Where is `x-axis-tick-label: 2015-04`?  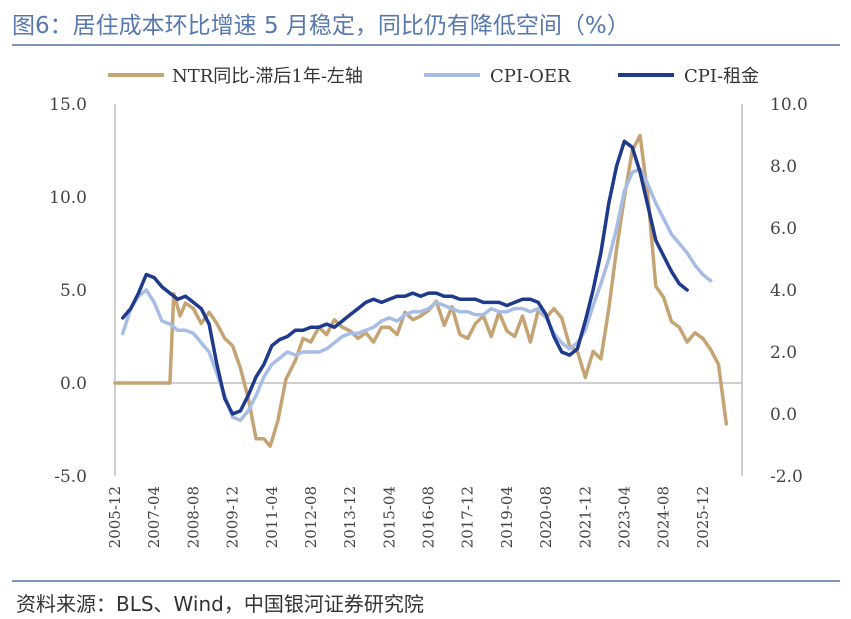 x-axis-tick-label: 2015-04 is located at coordinates (389, 517).